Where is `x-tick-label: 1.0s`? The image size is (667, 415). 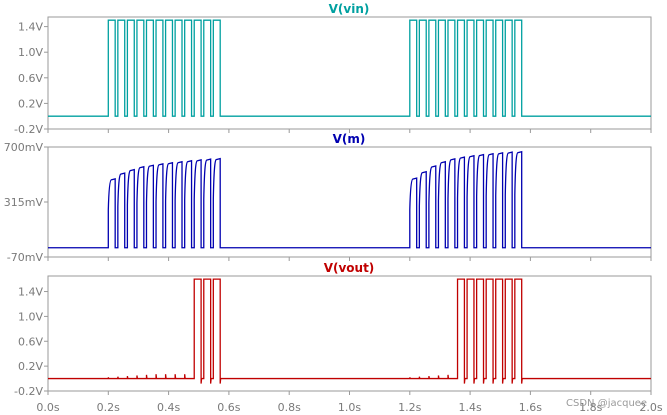 x-tick-label: 1.0s is located at coordinates (349, 407).